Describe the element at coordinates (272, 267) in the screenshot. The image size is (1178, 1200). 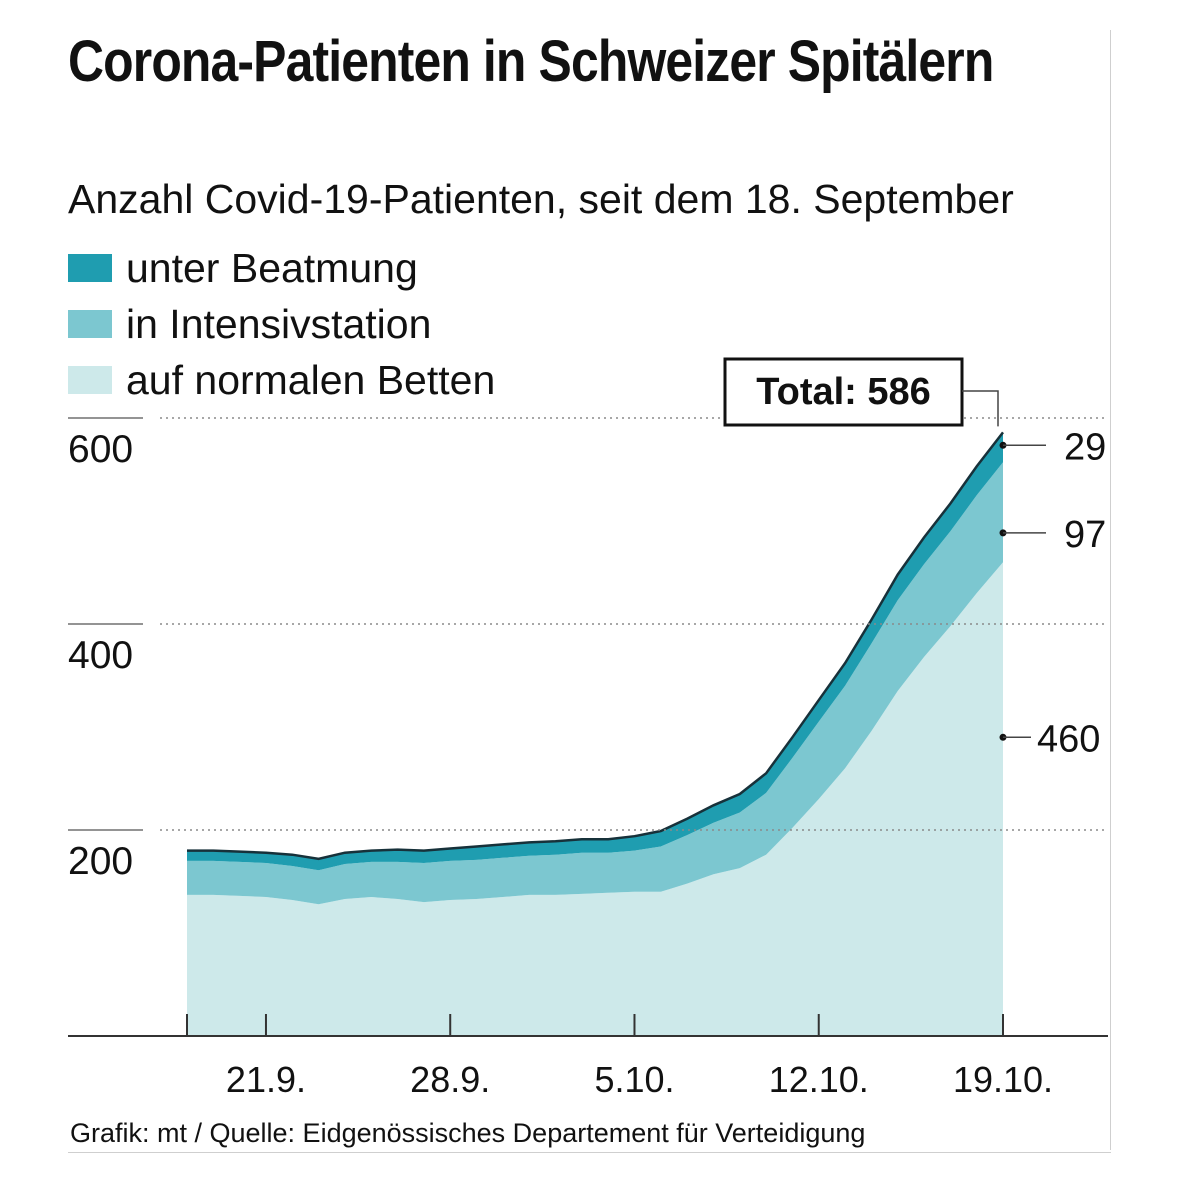
I see `legend-label-beatmung: unter Beatmung` at that location.